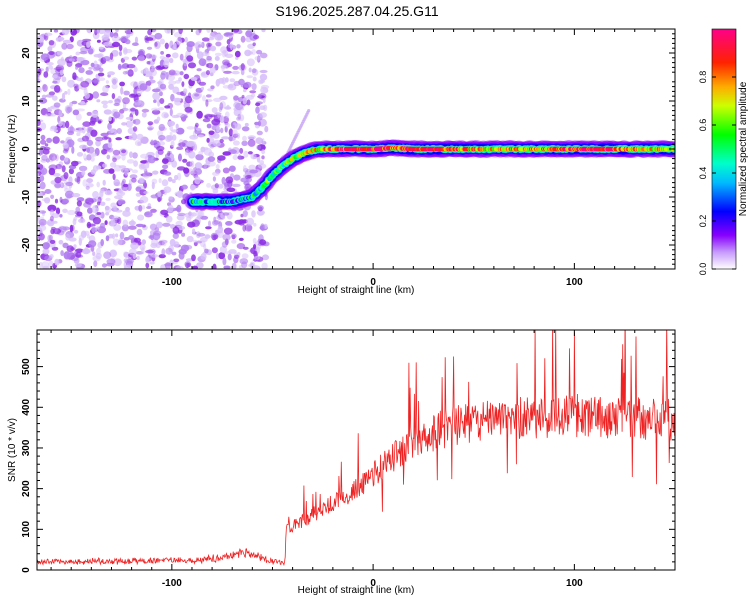 The width and height of the screenshot is (750, 600). What do you see at coordinates (26, 570) in the screenshot?
I see `snr-ytick-label: 0` at bounding box center [26, 570].